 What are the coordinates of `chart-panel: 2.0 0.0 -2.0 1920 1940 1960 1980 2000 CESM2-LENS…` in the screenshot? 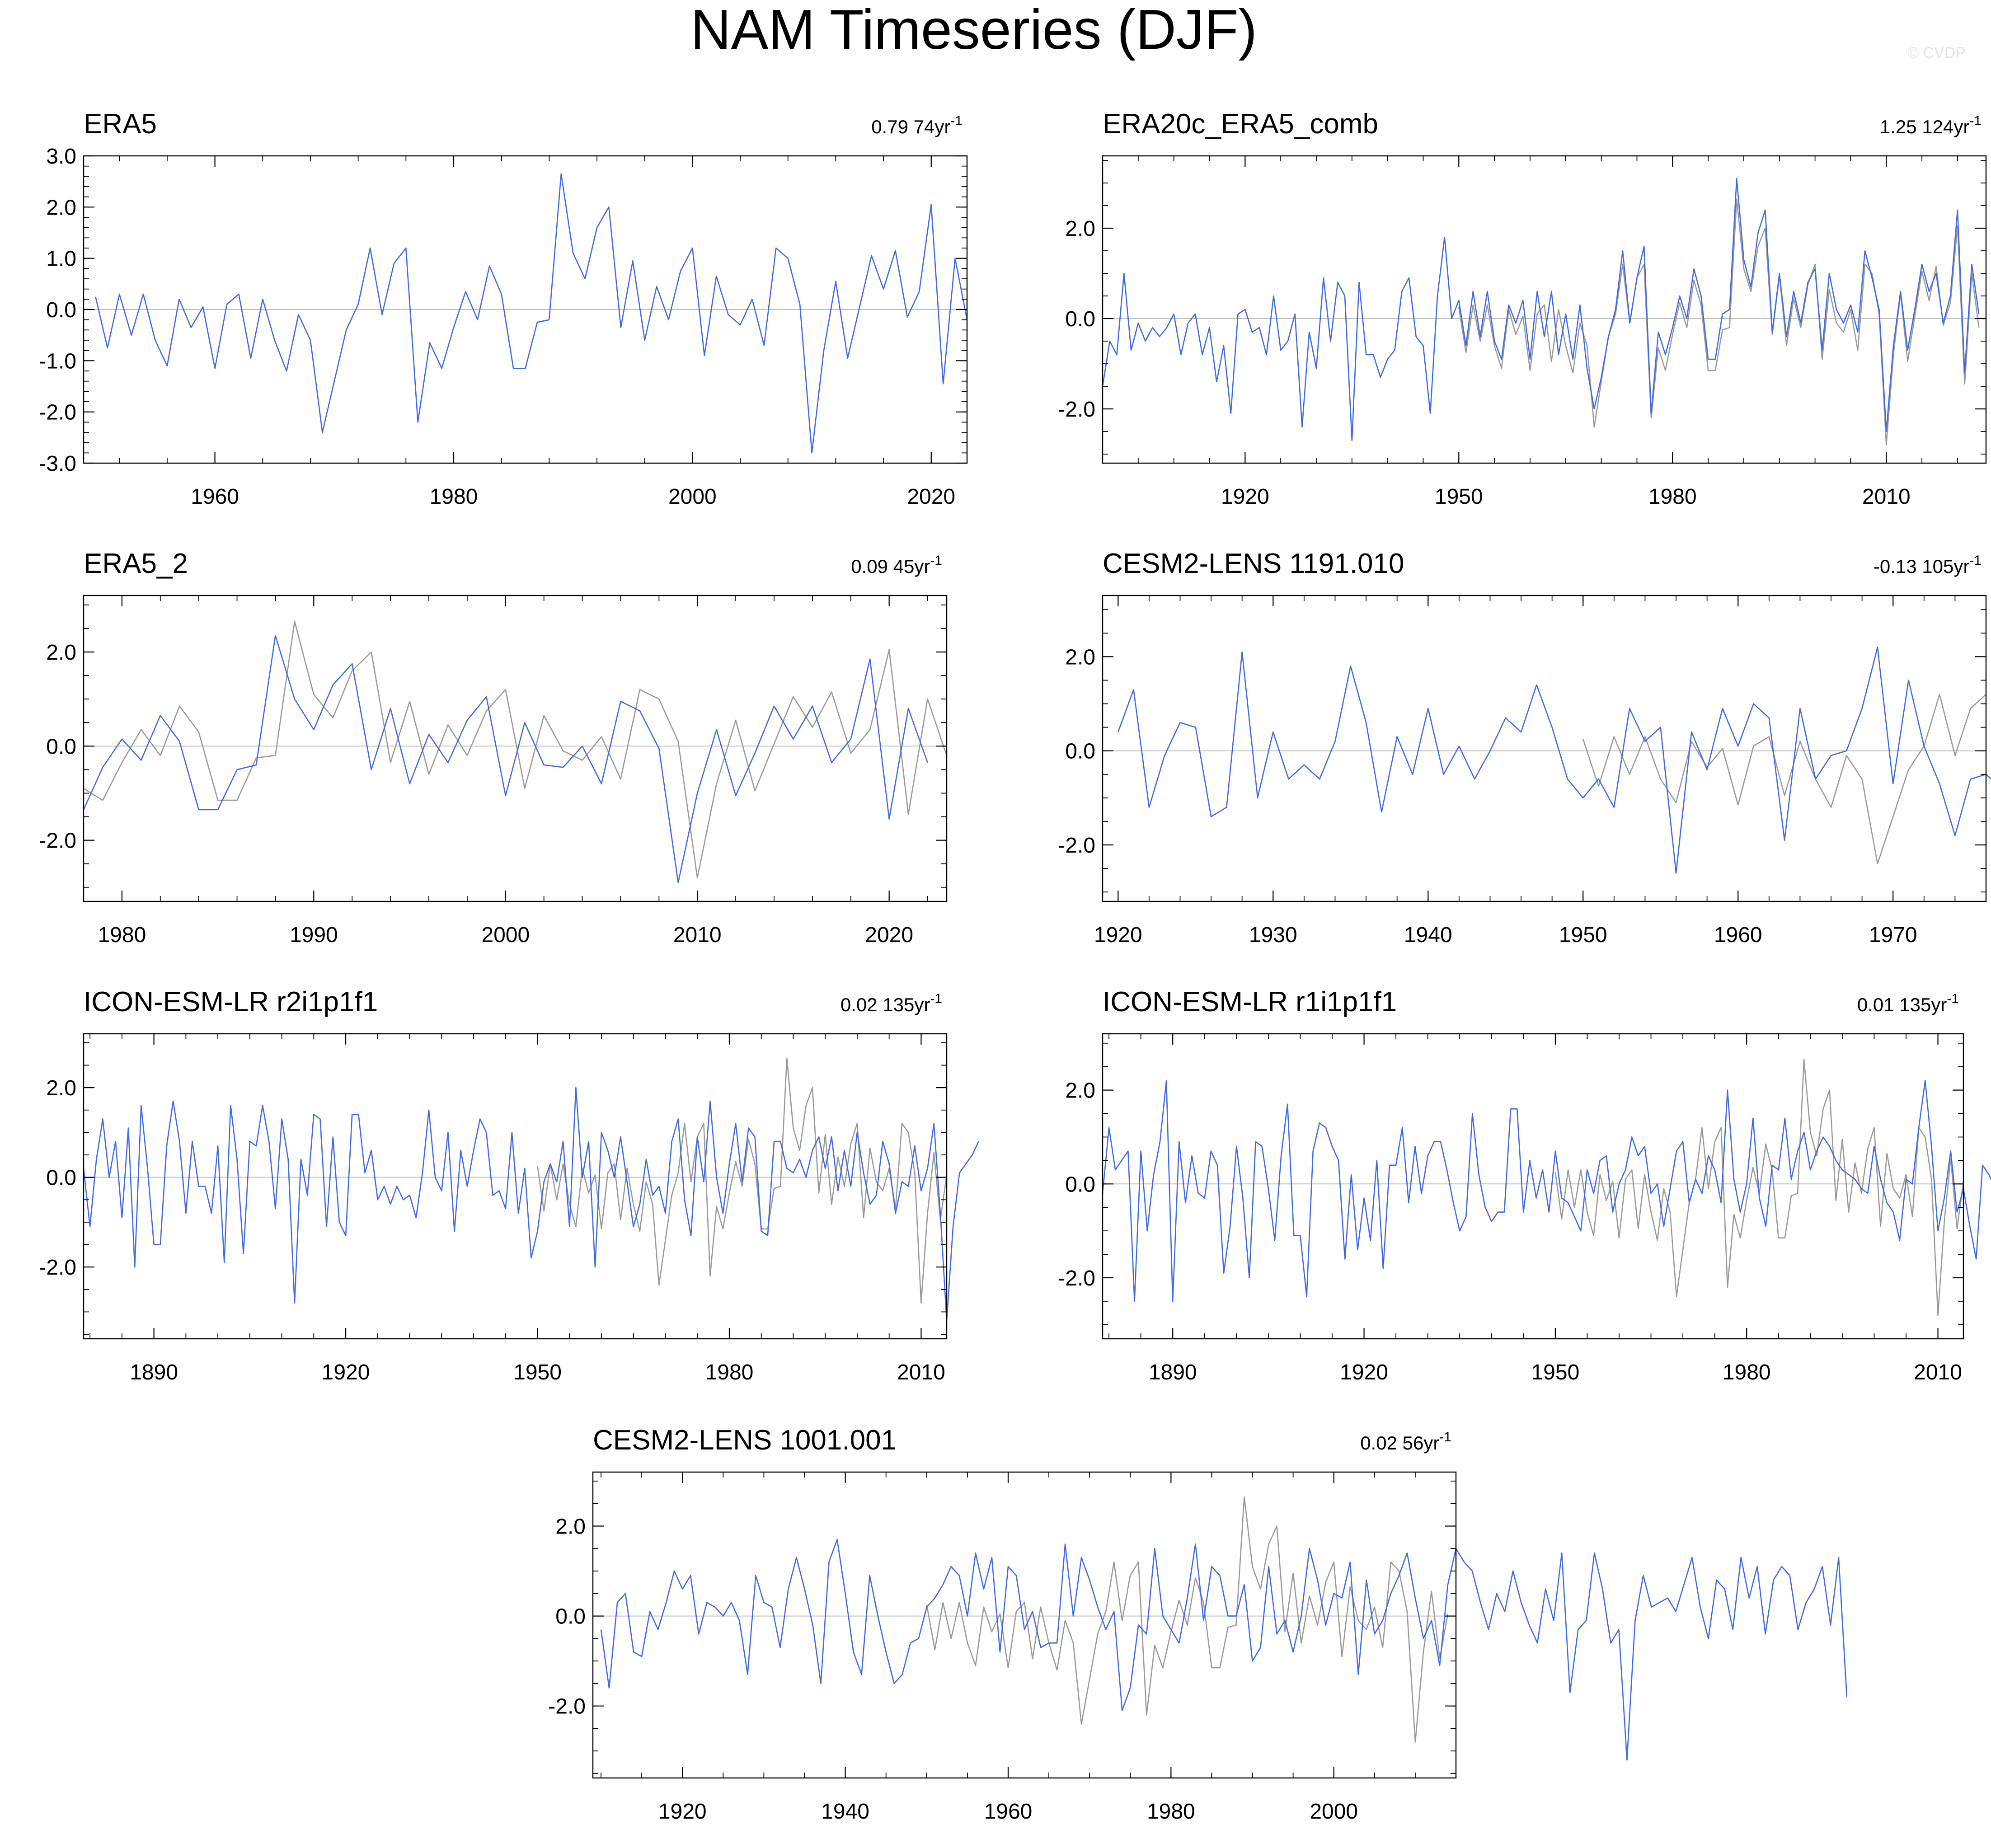 It's located at (1198, 1624).